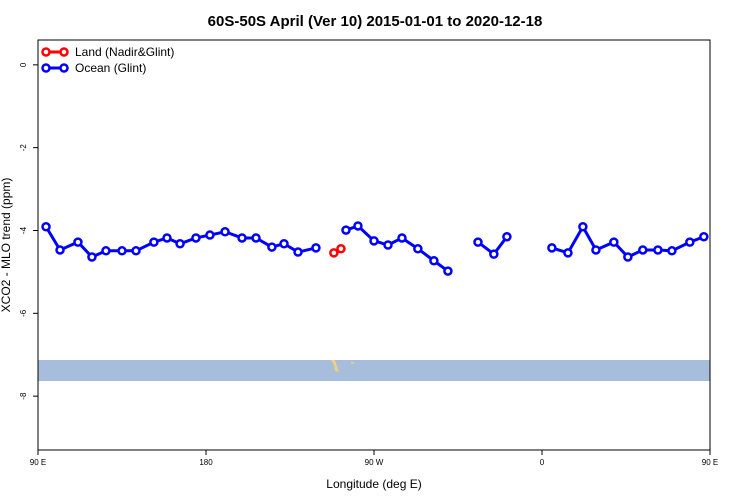 This screenshot has height=500, width=750. I want to click on y-axis-label: XCO2 - MLO trend (ppm), so click(6, 245).